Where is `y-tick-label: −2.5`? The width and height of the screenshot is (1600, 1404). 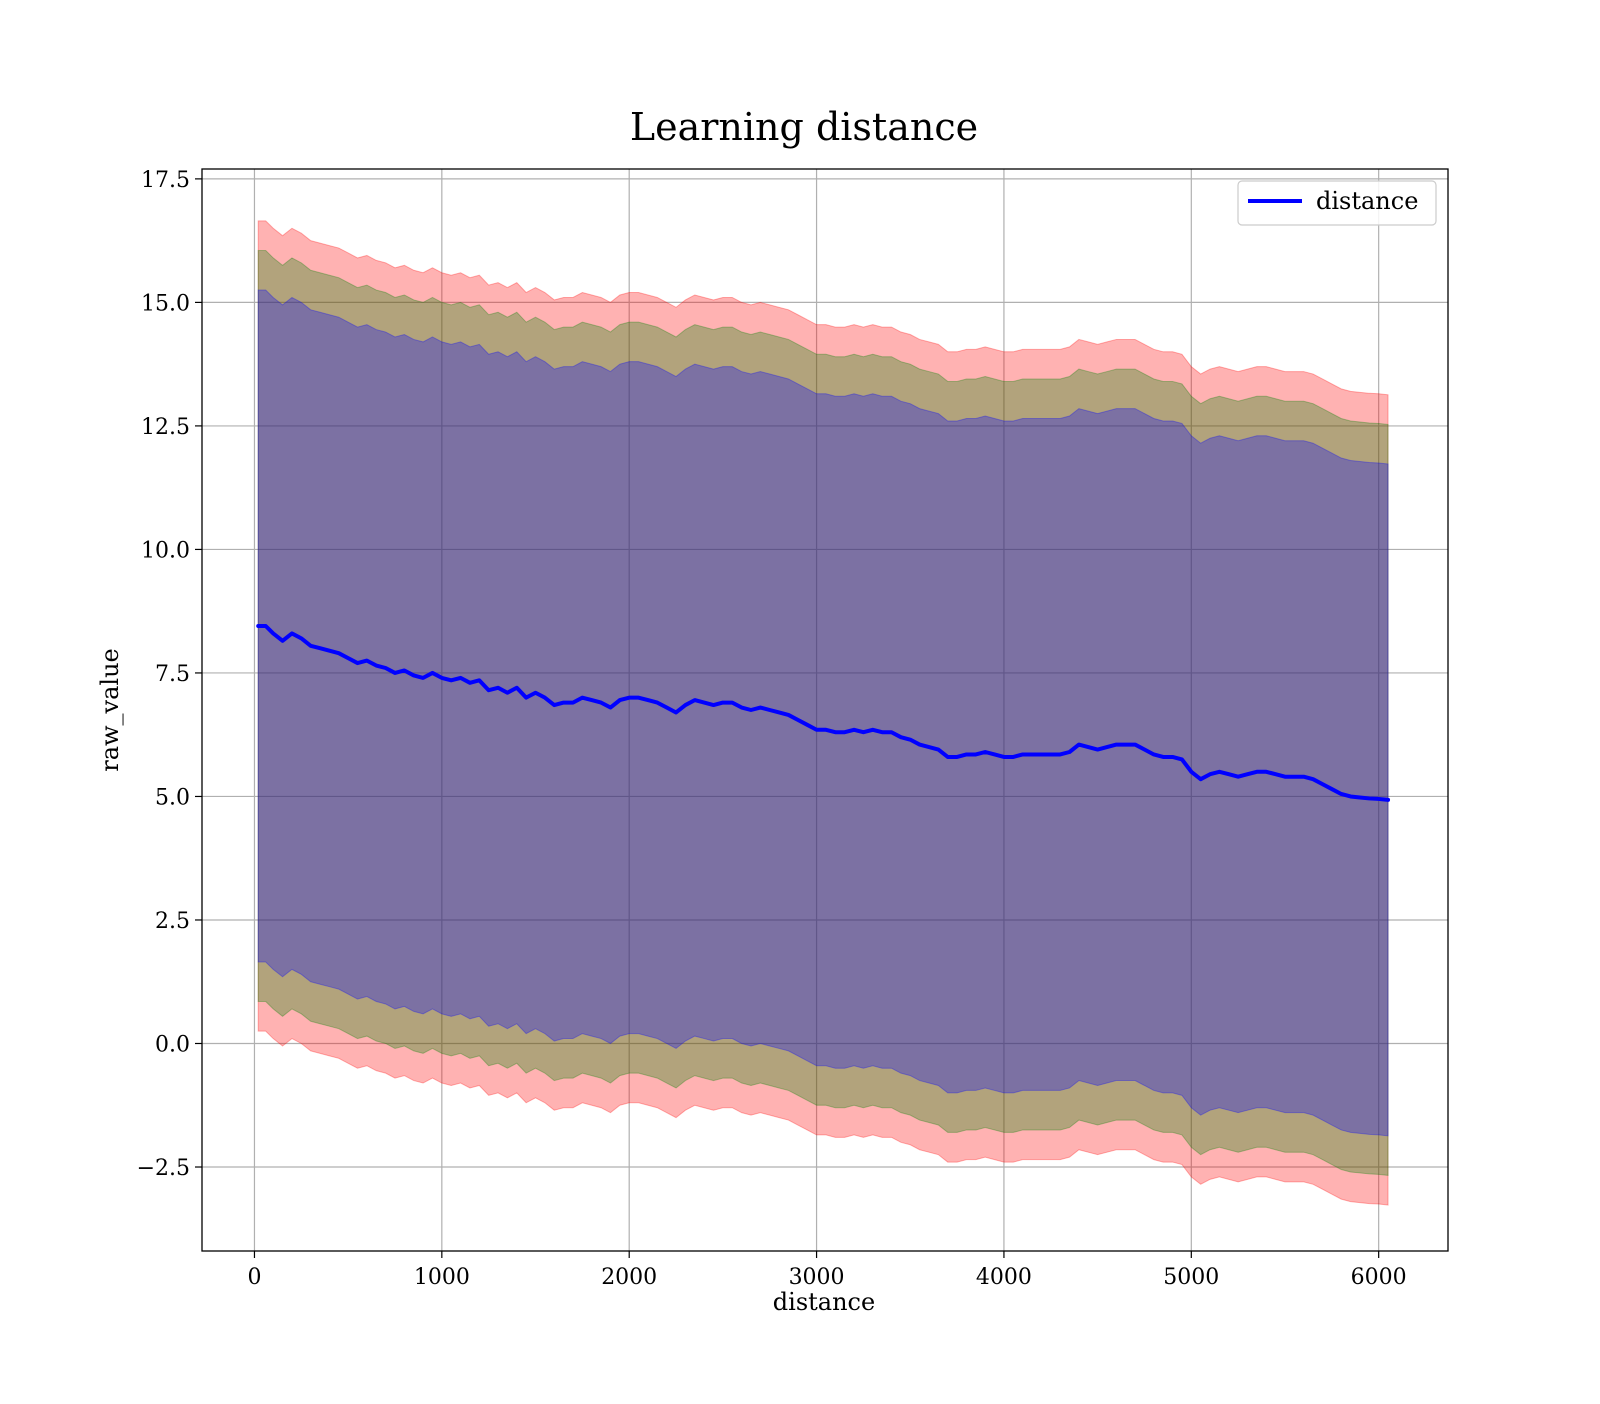 y-tick-label: −2.5 is located at coordinates (163, 1168).